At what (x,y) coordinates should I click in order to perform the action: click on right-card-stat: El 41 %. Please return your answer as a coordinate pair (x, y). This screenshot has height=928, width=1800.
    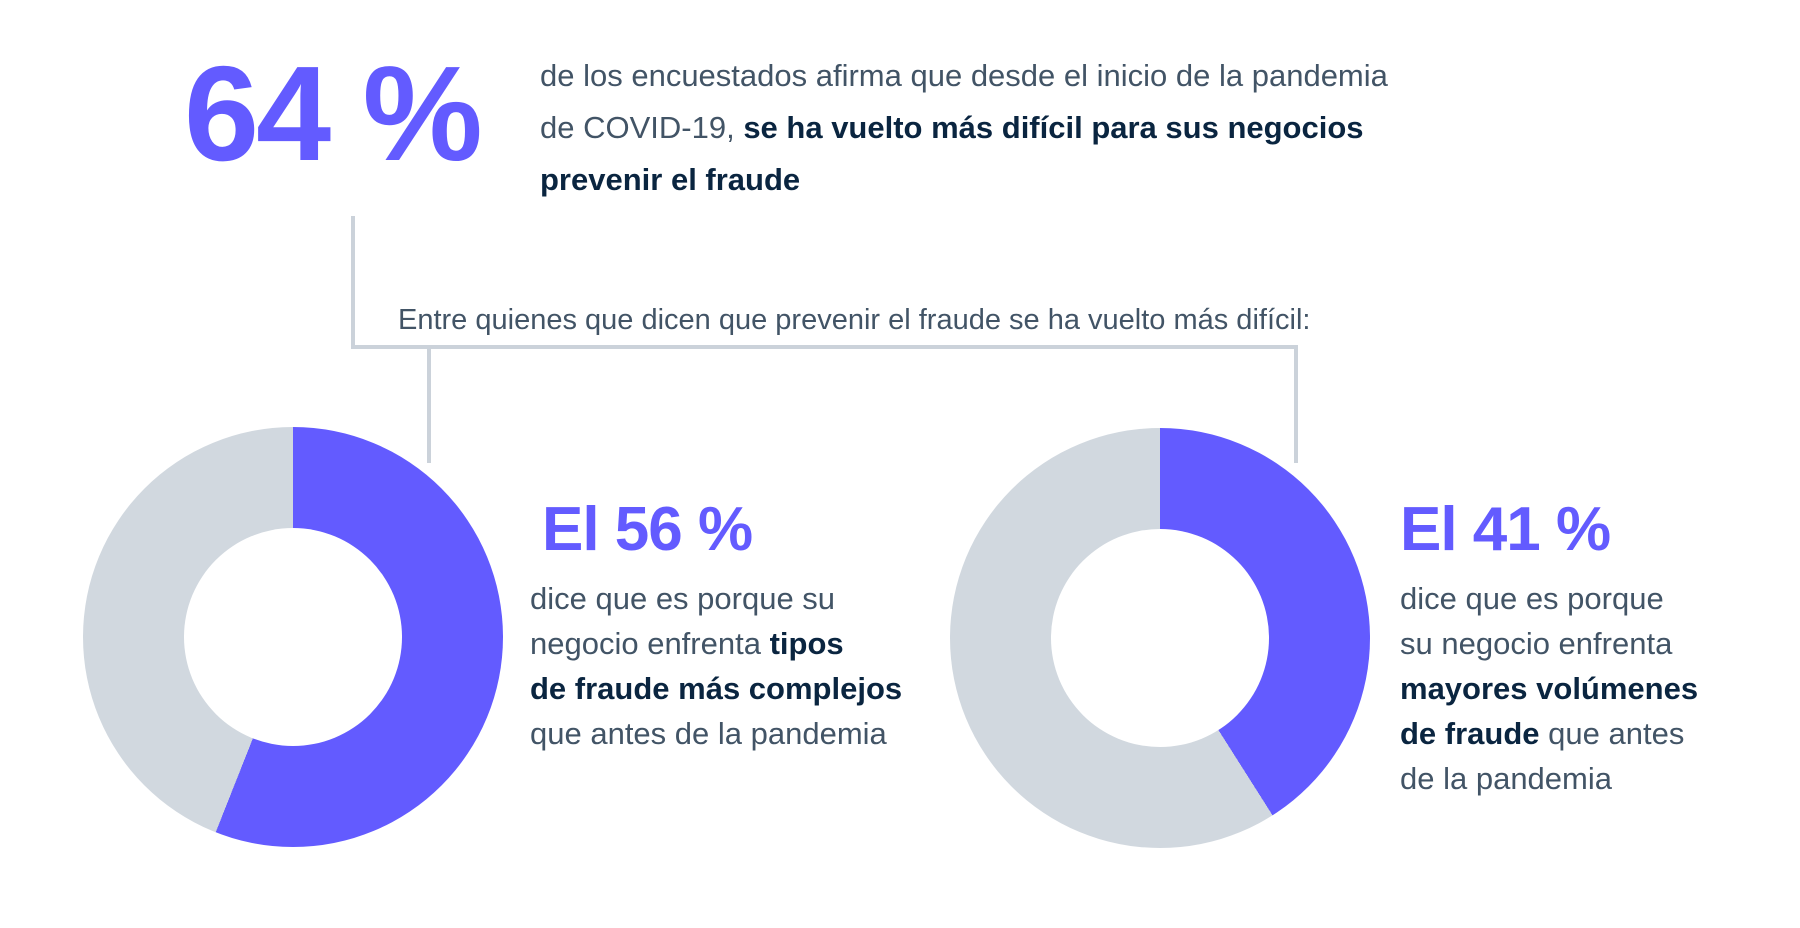
    Looking at the image, I should click on (1505, 529).